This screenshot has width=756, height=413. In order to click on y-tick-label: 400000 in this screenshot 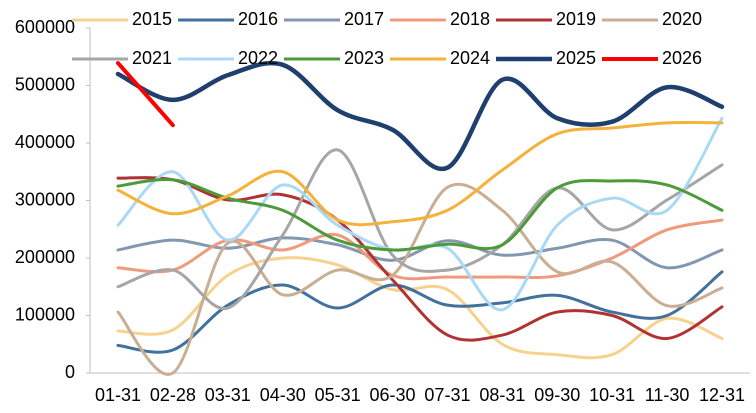, I will do `click(45, 142)`.